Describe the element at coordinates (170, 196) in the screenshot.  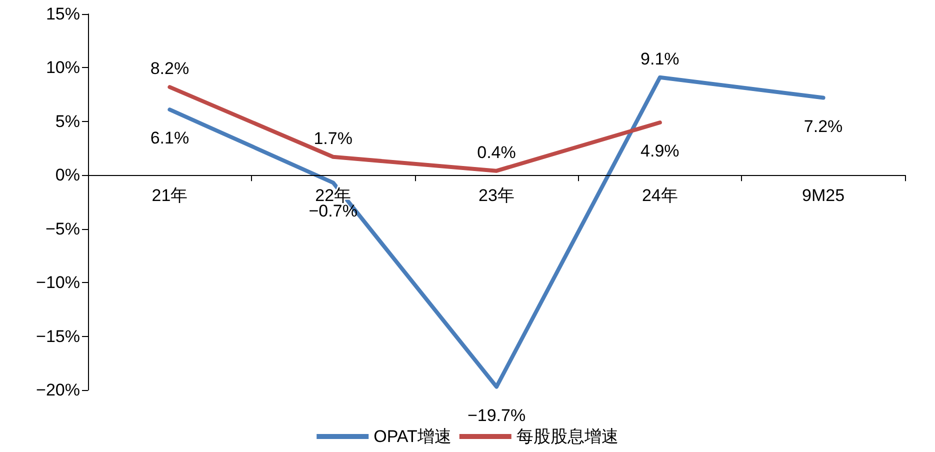
I see `x-tick-label: 21年` at that location.